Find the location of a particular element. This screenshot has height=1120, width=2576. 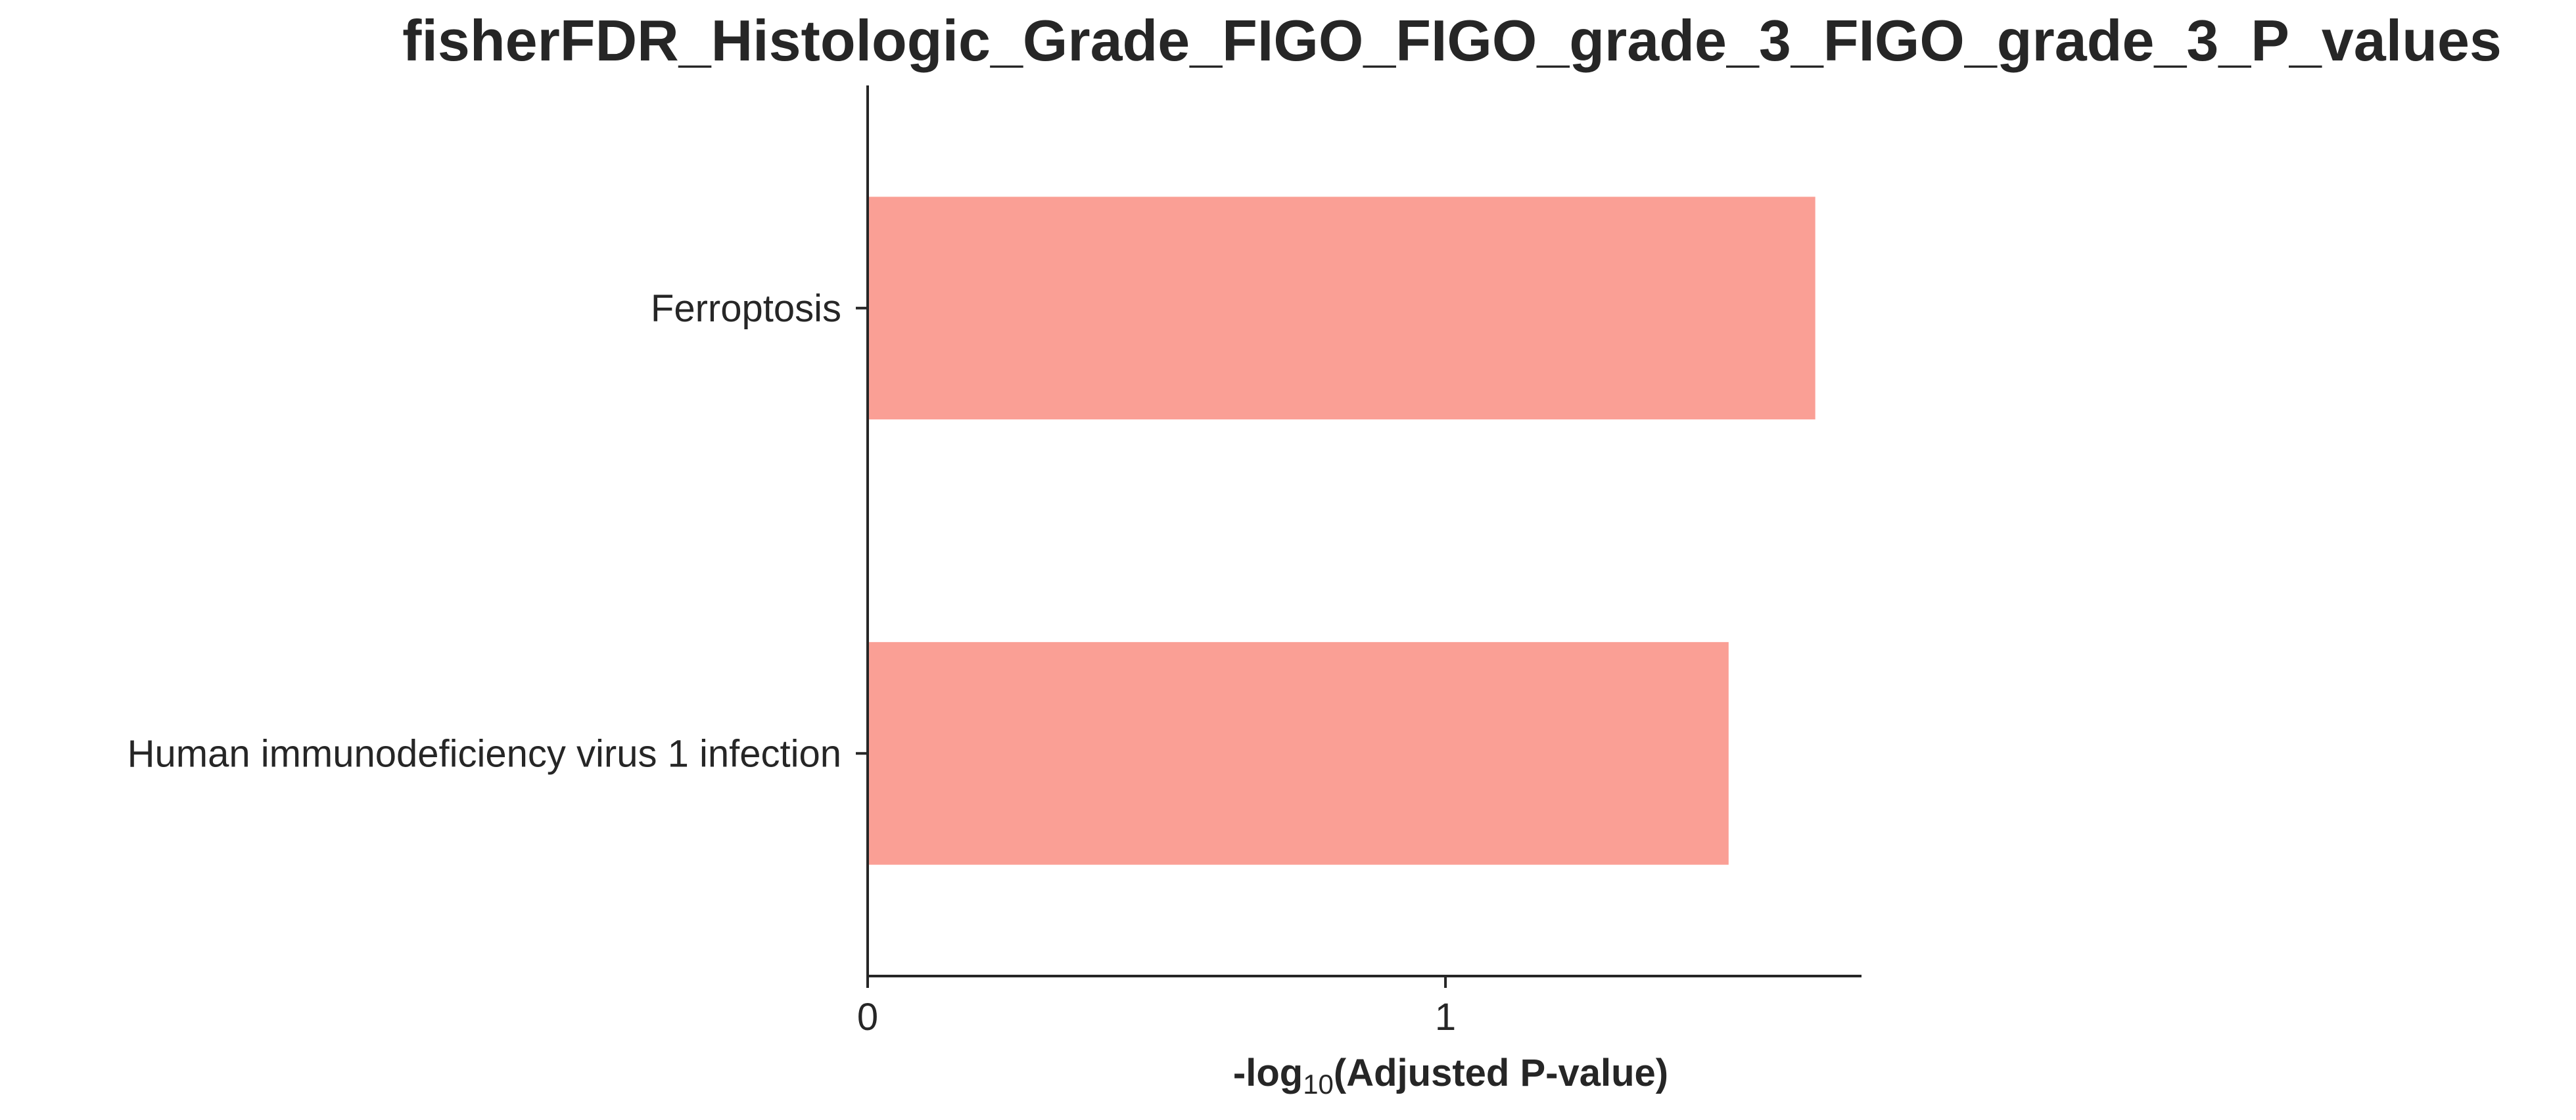

x-tick-label: 1 is located at coordinates (1445, 1017).